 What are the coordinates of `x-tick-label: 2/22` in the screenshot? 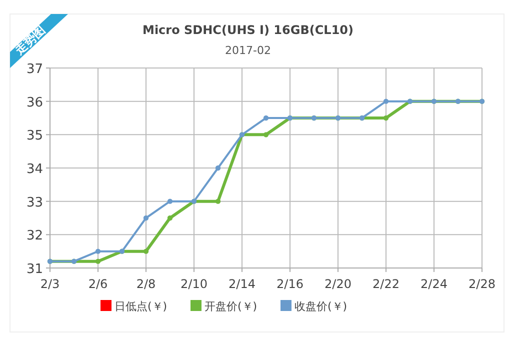 It's located at (386, 284).